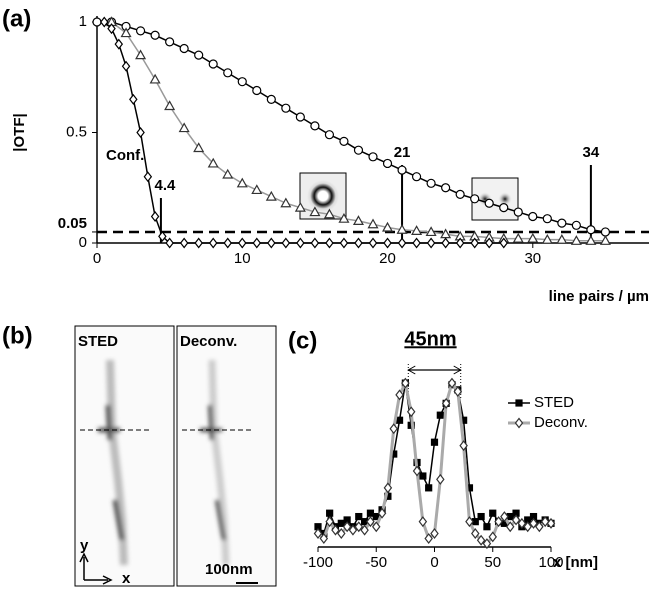 The image size is (661, 590). What do you see at coordinates (83, 242) in the screenshot?
I see `y-tick-label: 0` at bounding box center [83, 242].